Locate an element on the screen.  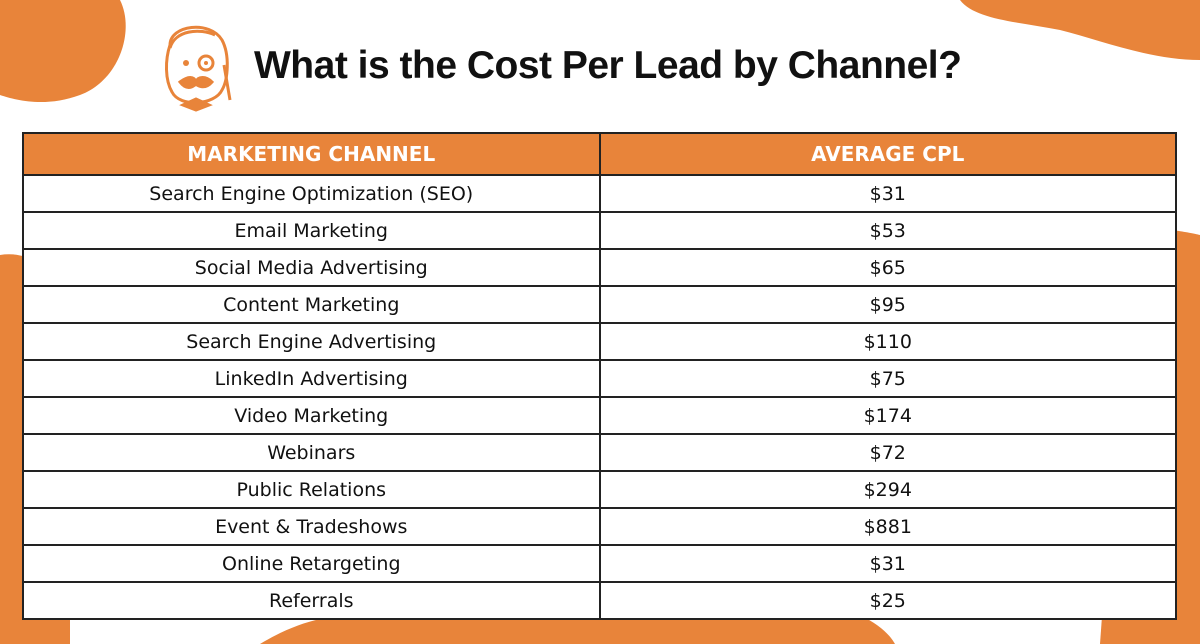
cpl-cell: $53 is located at coordinates (887, 230).